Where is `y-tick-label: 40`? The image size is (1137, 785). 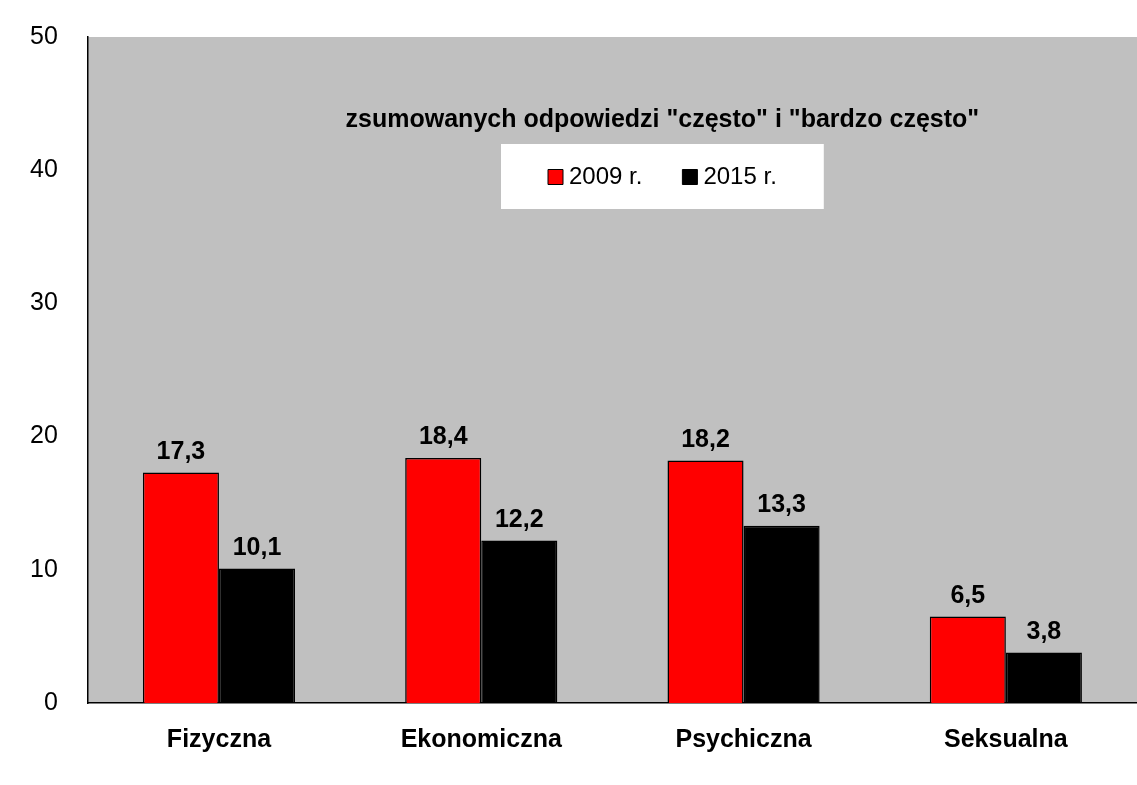 y-tick-label: 40 is located at coordinates (44, 168).